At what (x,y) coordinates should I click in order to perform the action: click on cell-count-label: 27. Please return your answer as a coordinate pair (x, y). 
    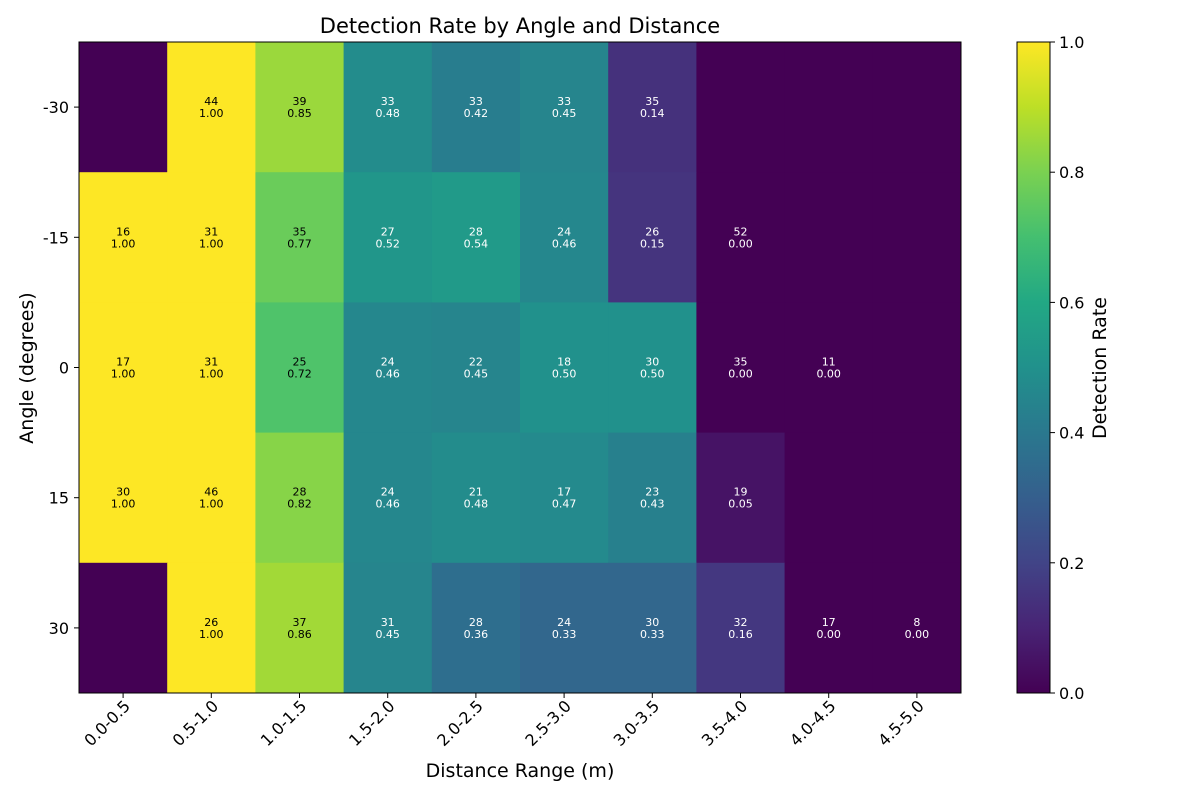
    Looking at the image, I should click on (388, 231).